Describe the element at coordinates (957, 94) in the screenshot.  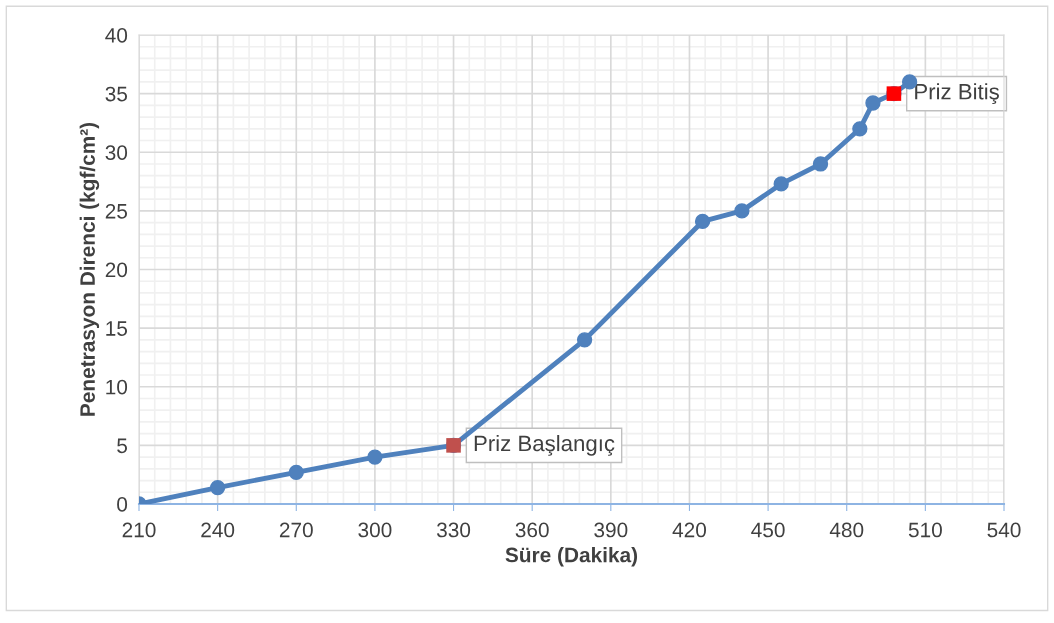
I see `annotation: Priz Bitiş` at that location.